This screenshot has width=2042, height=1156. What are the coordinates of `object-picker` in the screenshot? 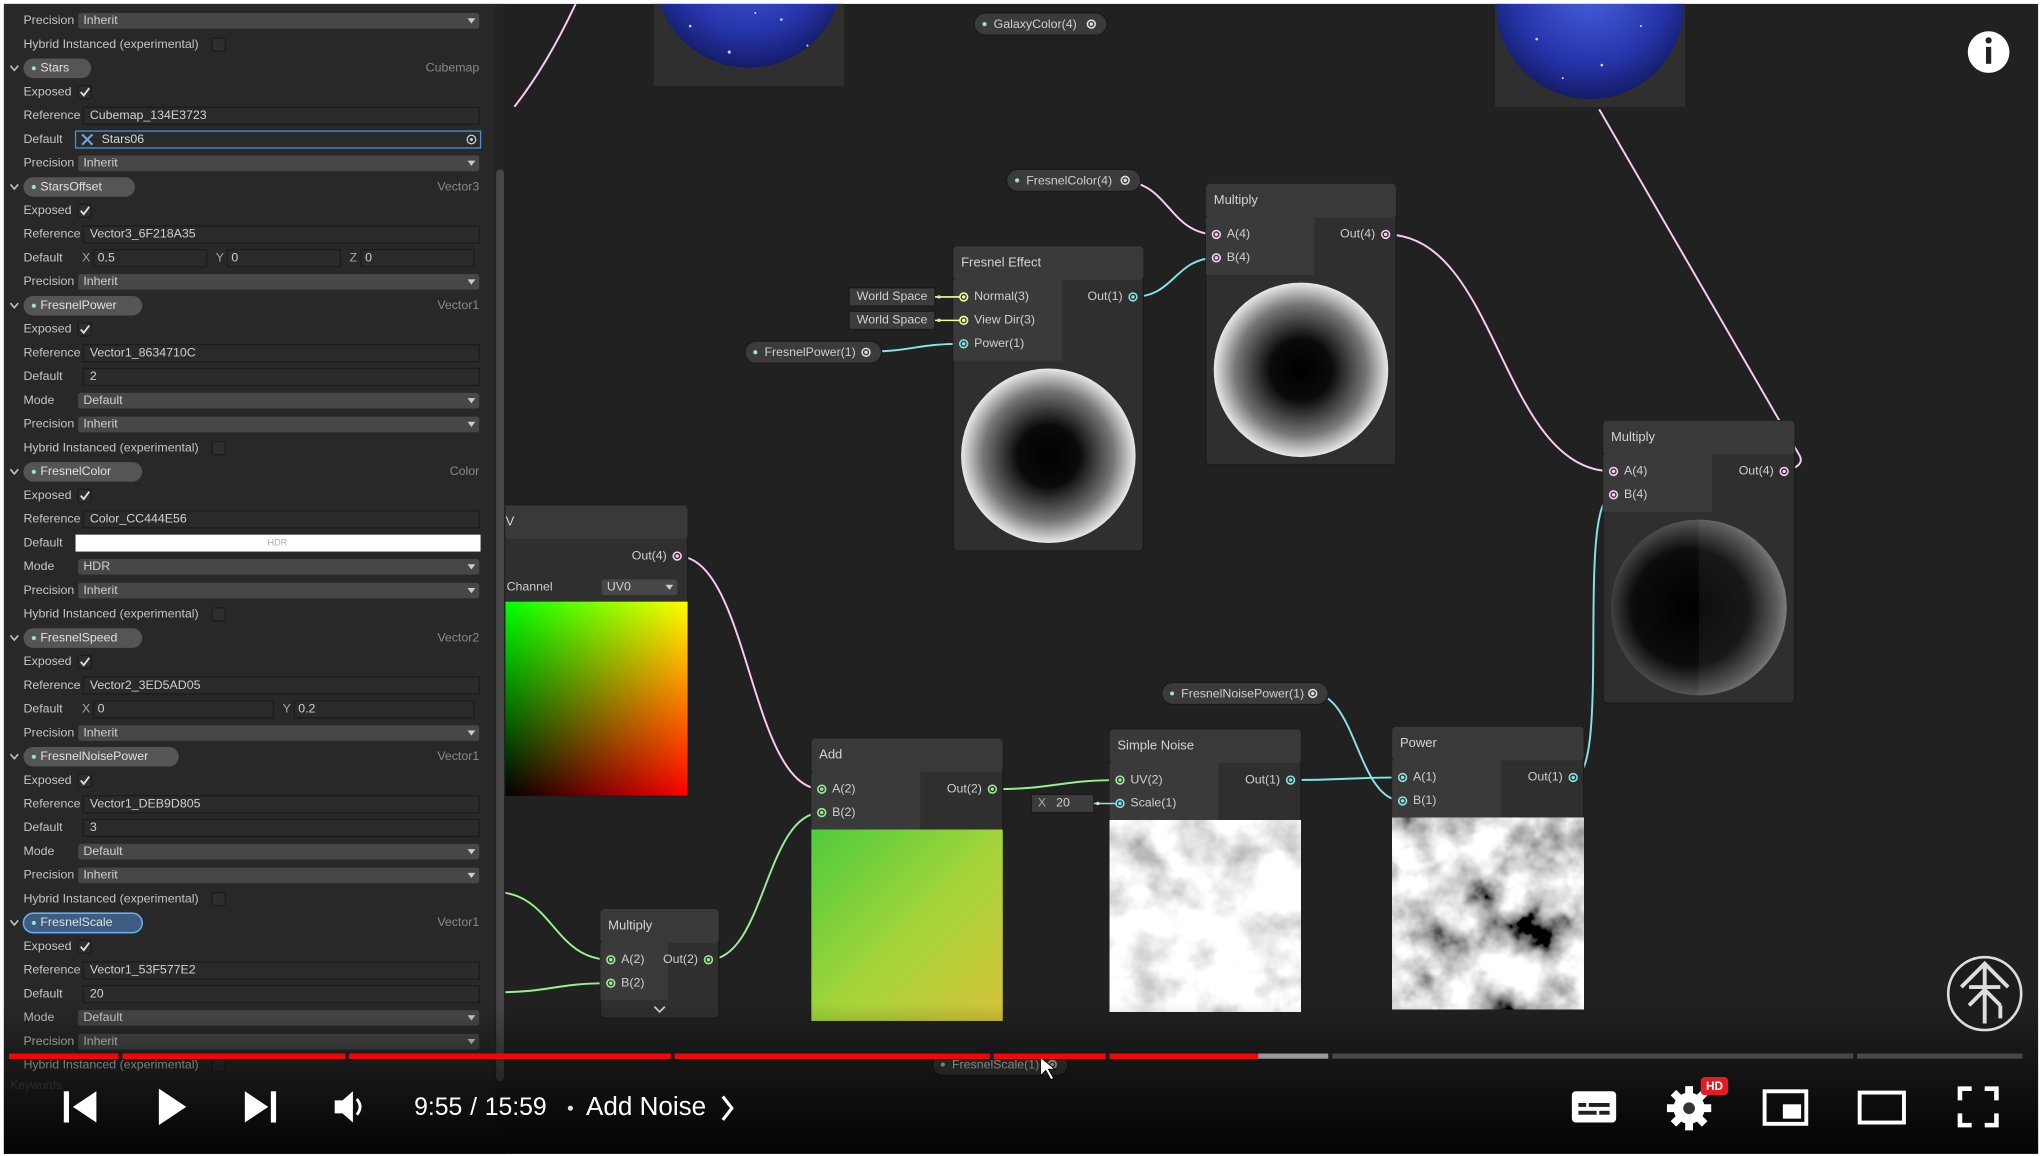 It's located at (471, 139).